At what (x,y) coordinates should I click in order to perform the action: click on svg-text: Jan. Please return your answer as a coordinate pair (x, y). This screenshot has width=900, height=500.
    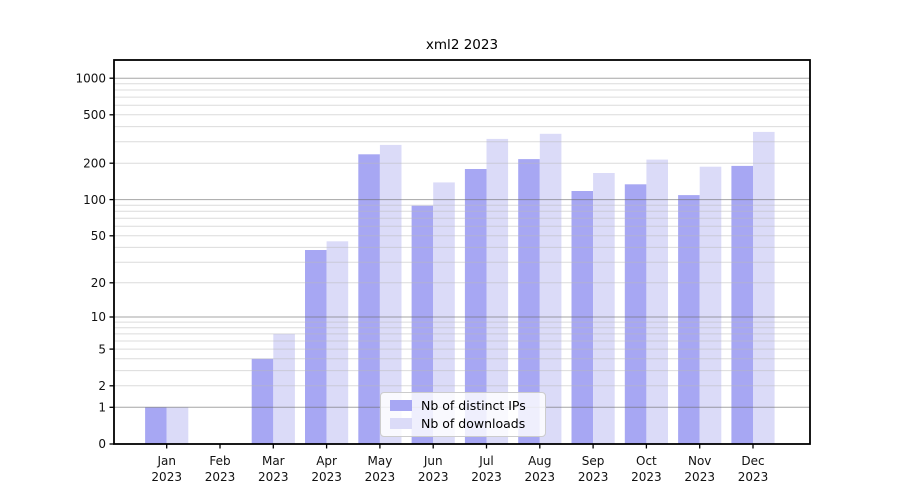
    Looking at the image, I should click on (166, 461).